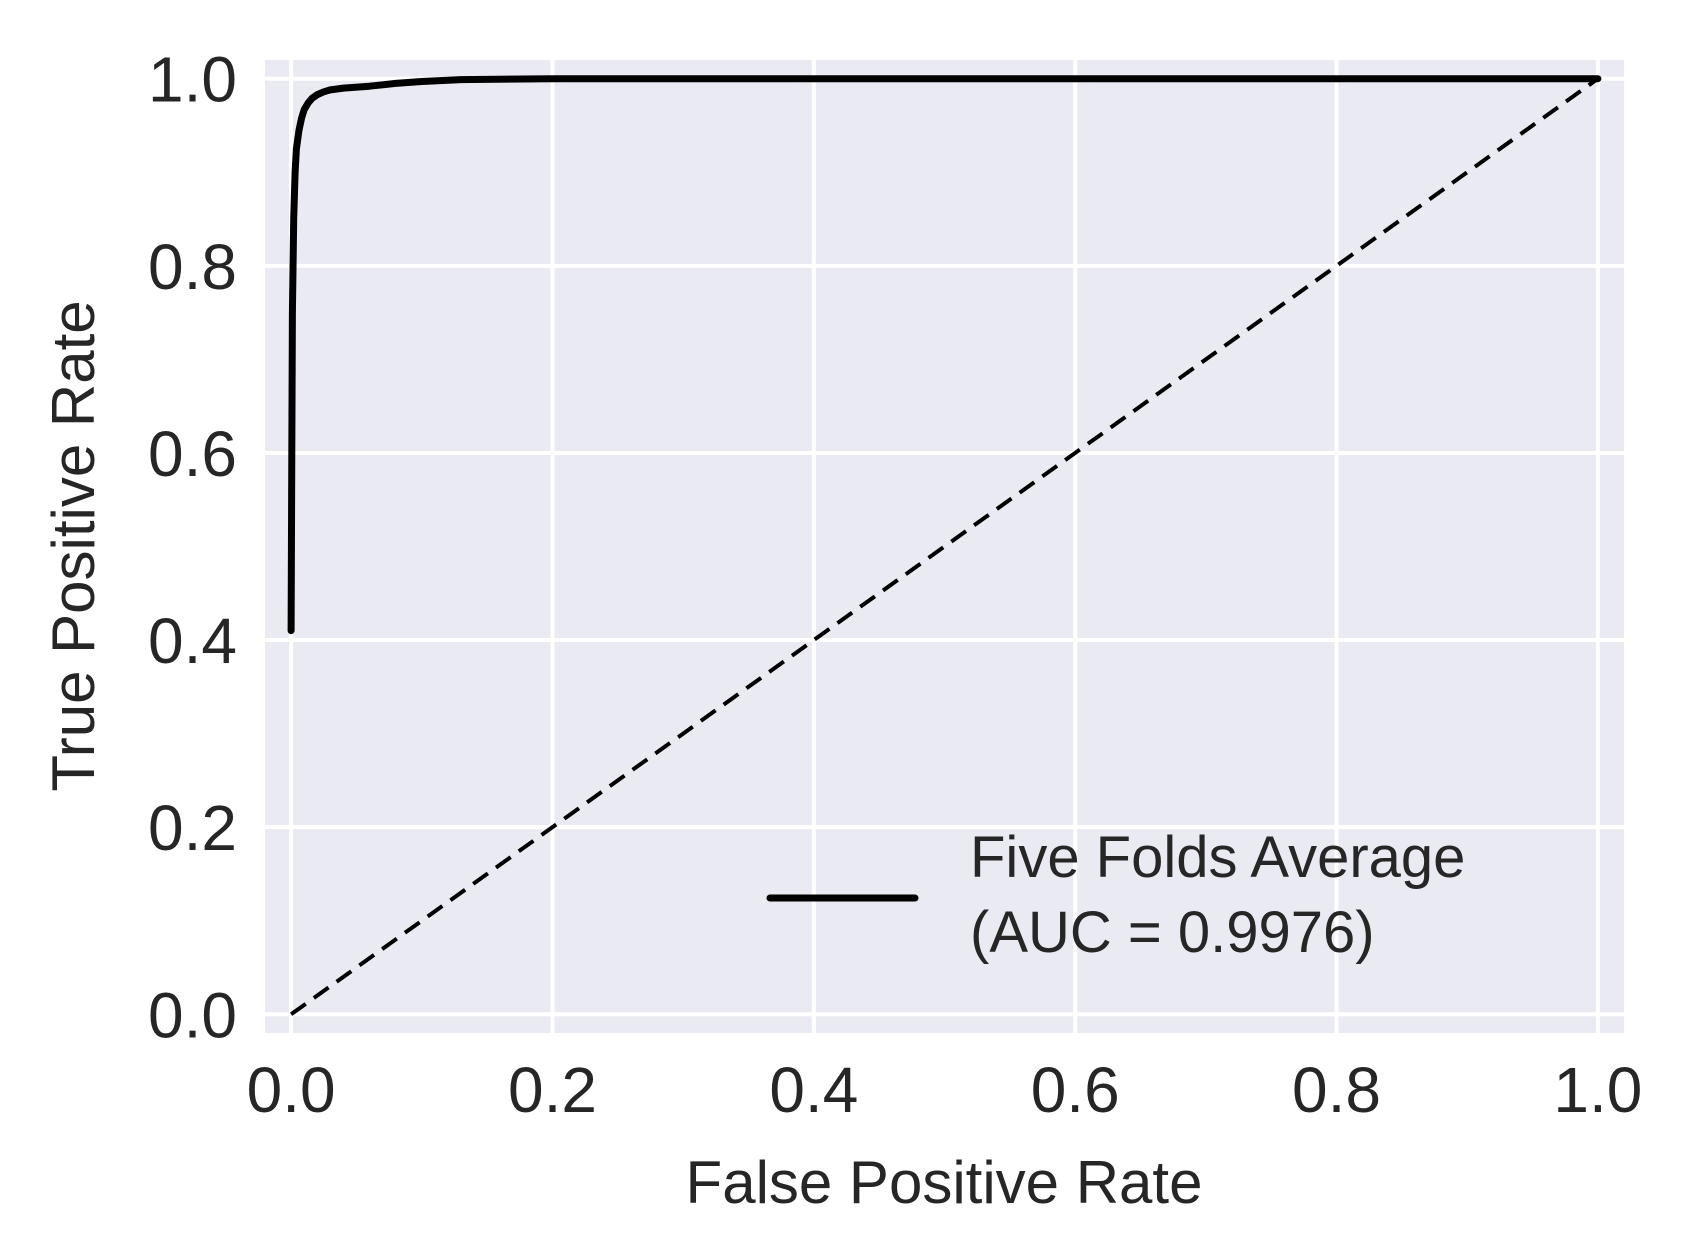 The height and width of the screenshot is (1241, 1682). What do you see at coordinates (192, 548) in the screenshot?
I see `y-tick-labels: 0.0 0.2 0.4 0.6 0.8 1.0` at bounding box center [192, 548].